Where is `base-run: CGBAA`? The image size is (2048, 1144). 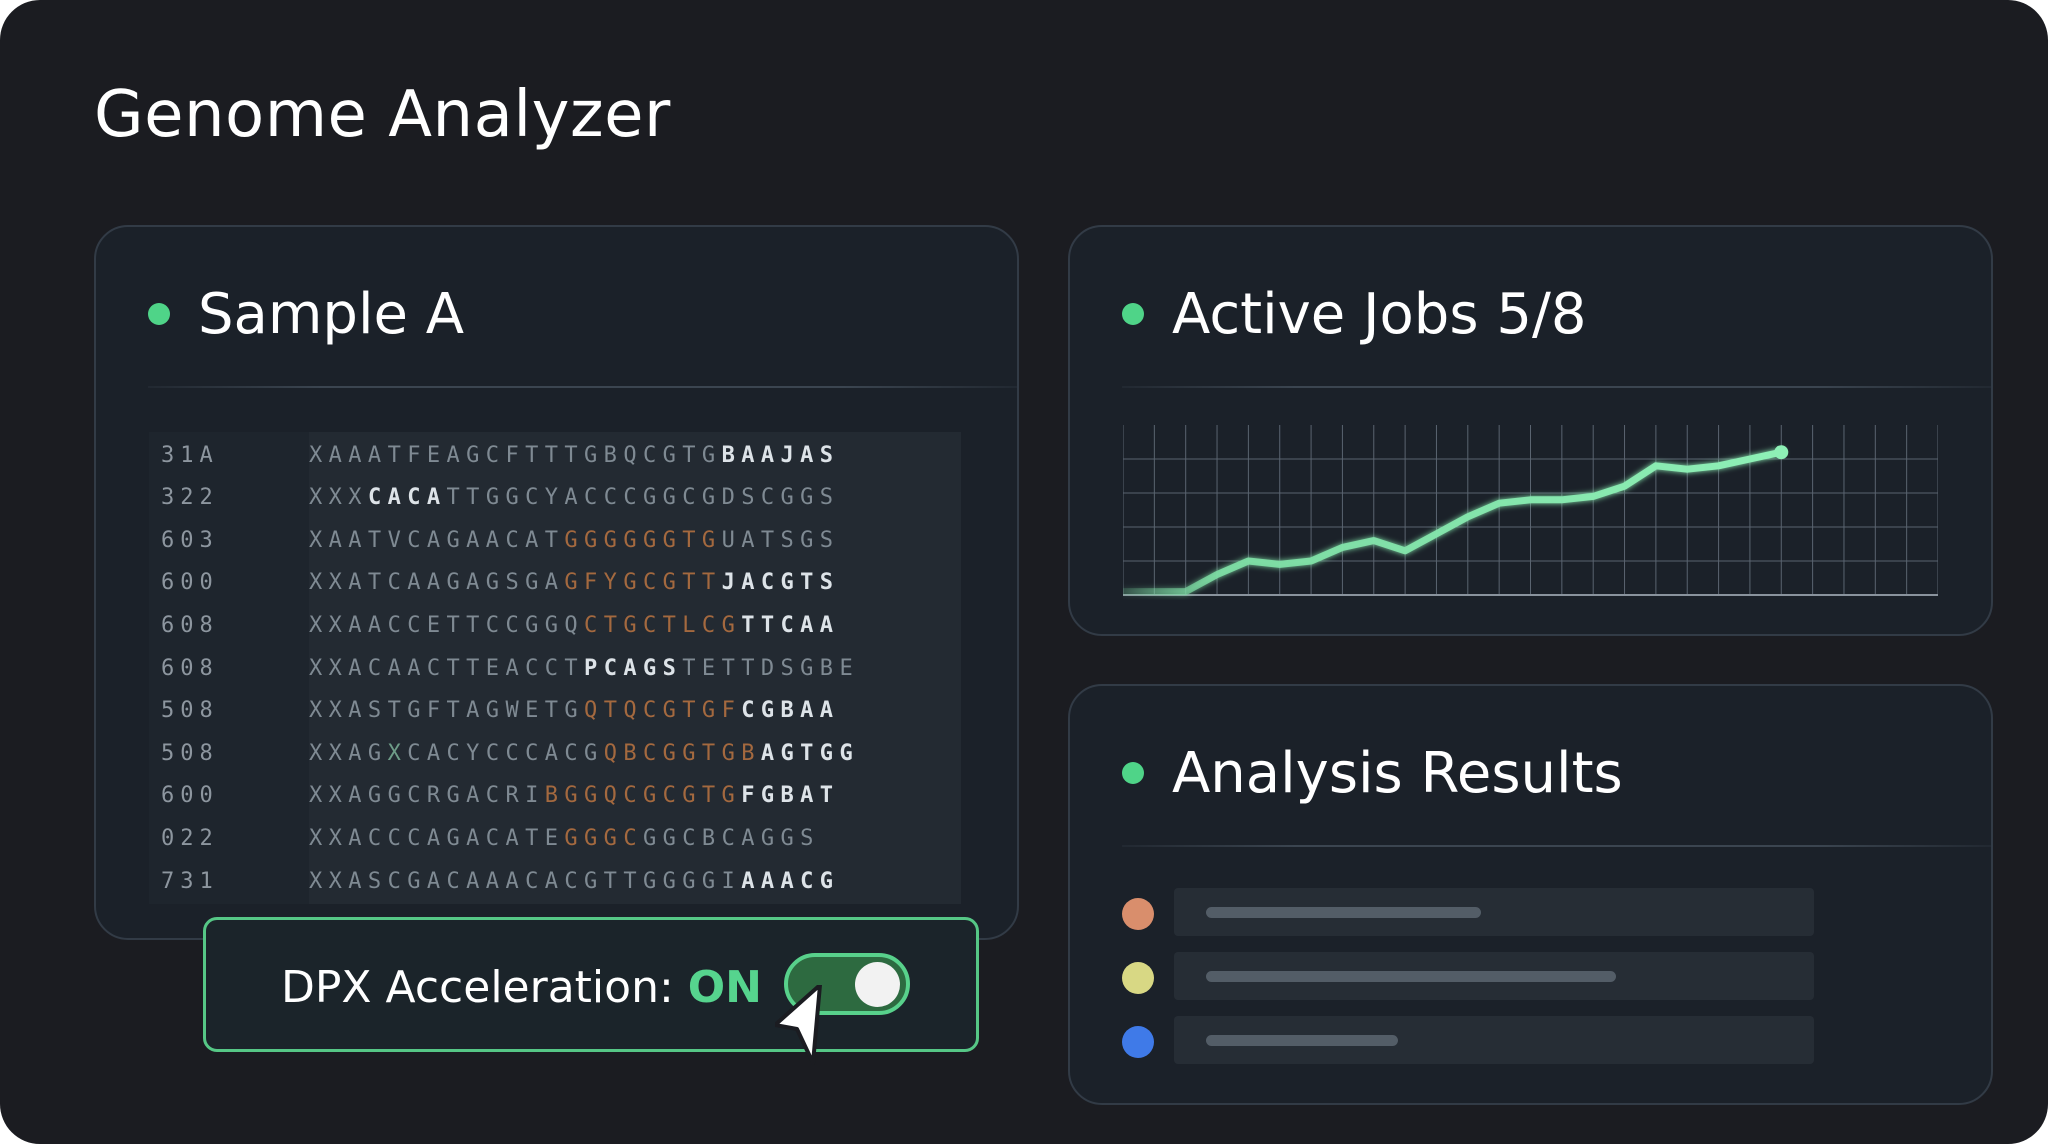
base-run: CGBAA is located at coordinates (790, 711).